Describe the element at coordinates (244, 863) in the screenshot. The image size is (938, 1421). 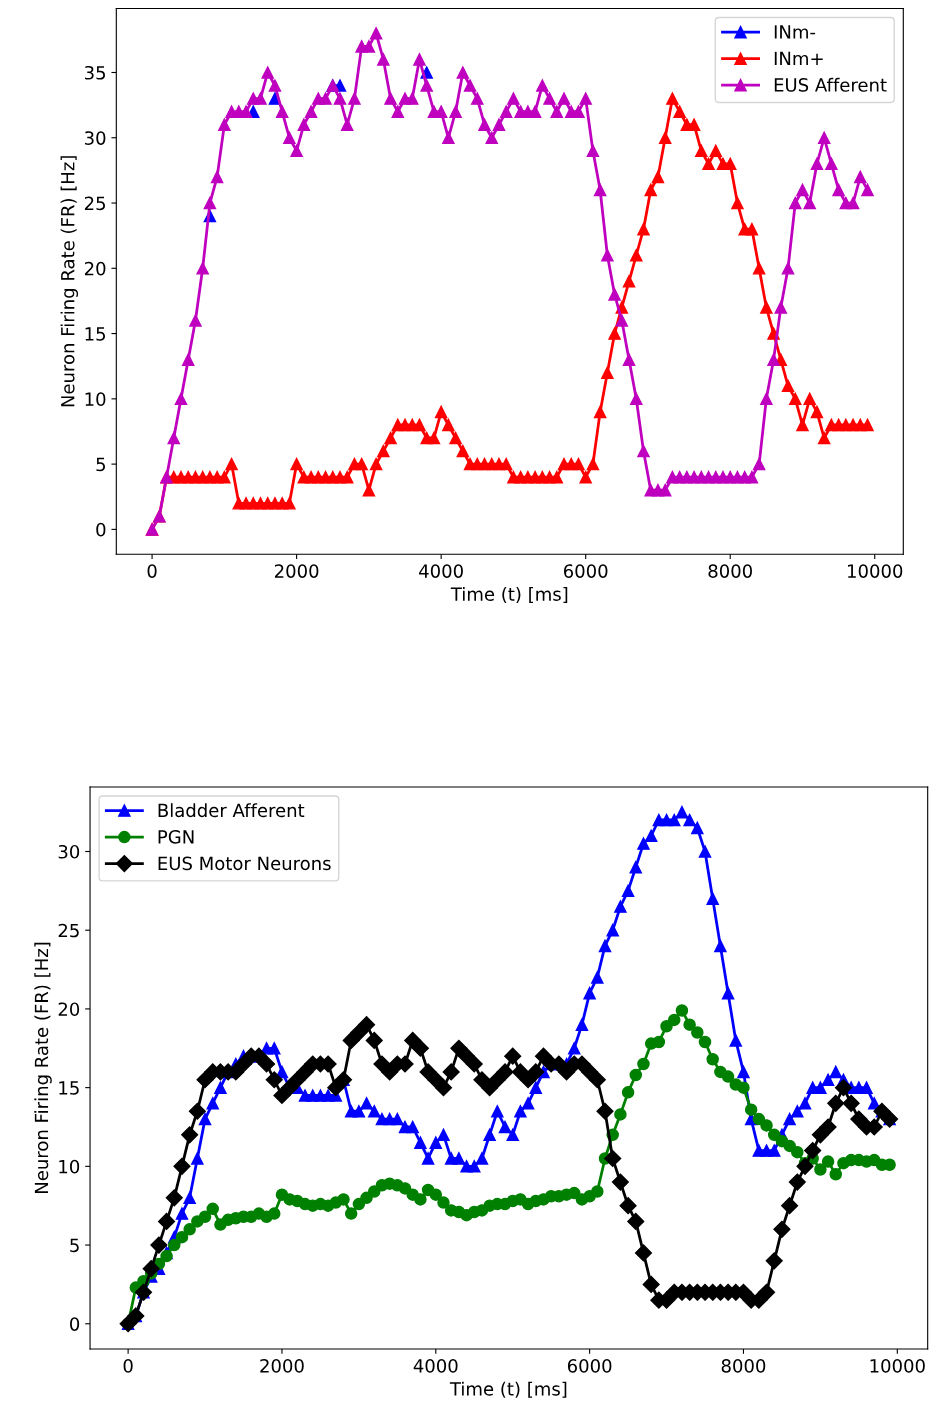
I see `legend-label: EUS Motor Neurons` at that location.